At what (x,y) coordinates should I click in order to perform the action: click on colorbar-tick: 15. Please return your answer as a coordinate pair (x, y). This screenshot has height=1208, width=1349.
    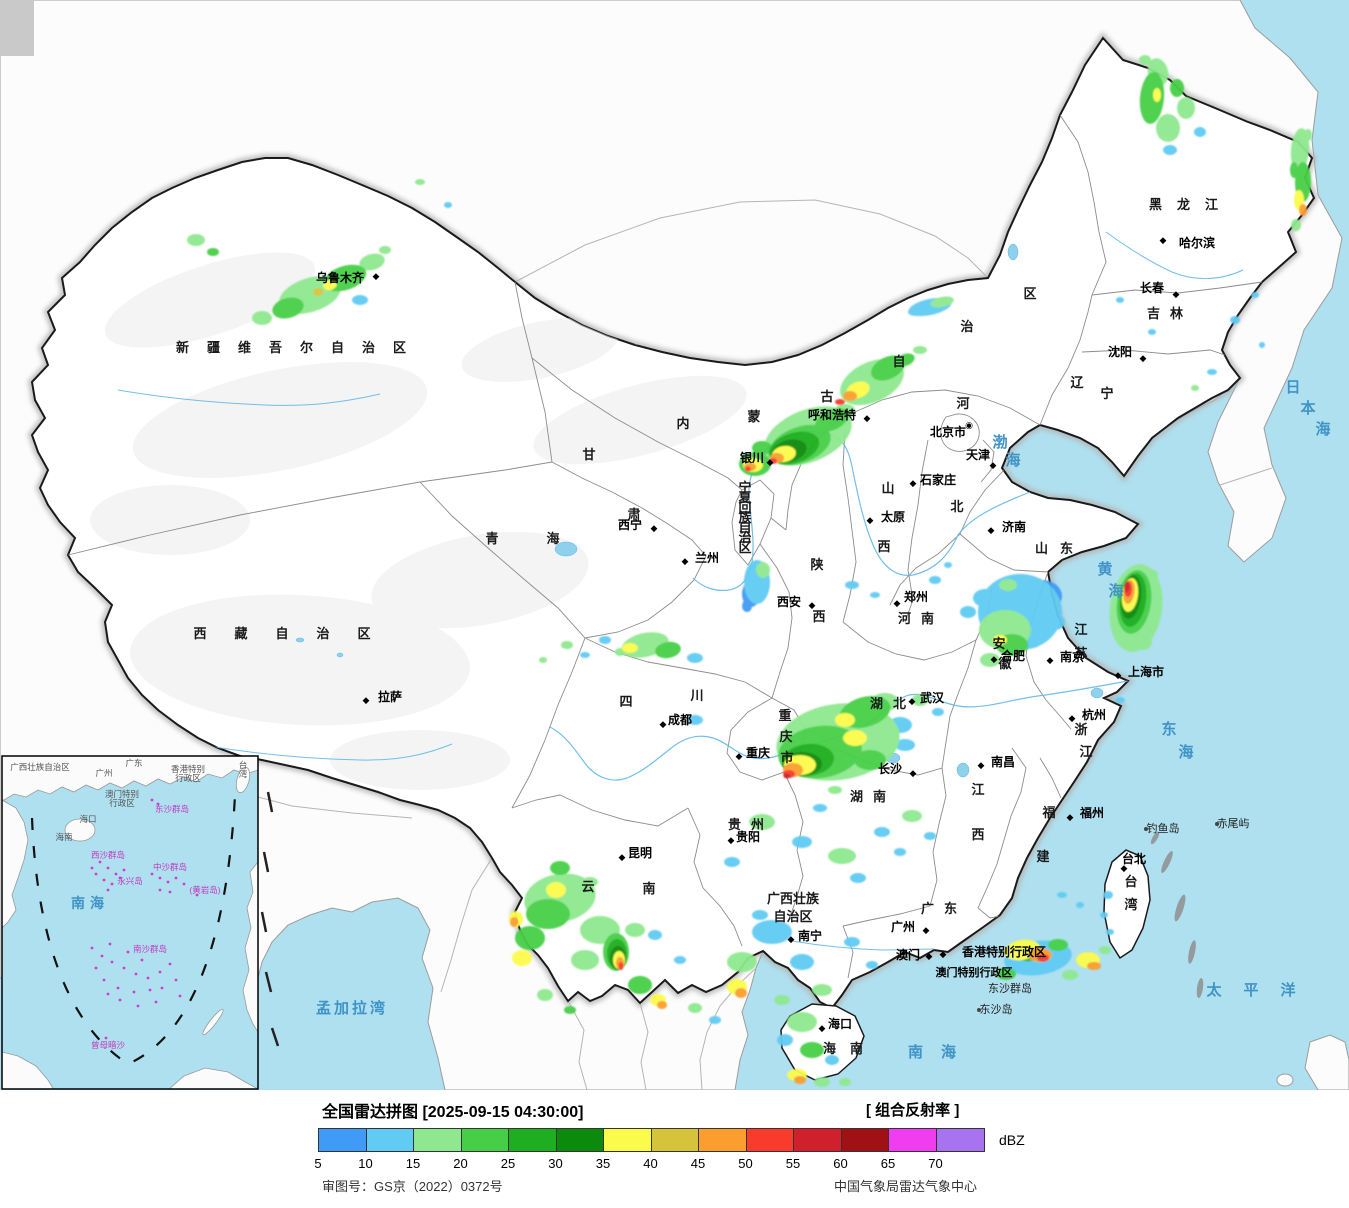
    Looking at the image, I should click on (413, 1163).